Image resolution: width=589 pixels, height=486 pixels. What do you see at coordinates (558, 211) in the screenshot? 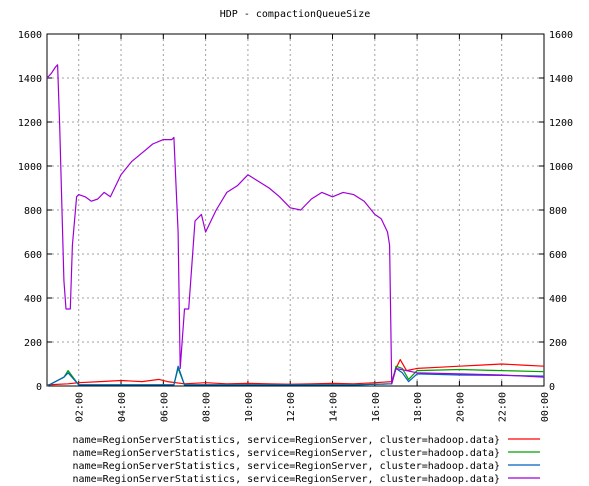
I see `y-tick-label-right: 800` at bounding box center [558, 211].